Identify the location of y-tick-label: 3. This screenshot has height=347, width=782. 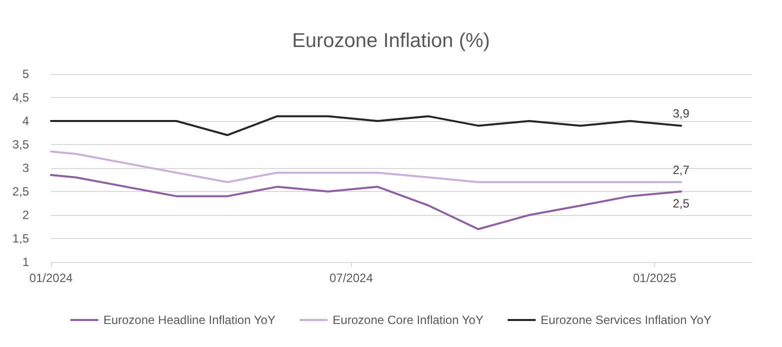
(26, 168).